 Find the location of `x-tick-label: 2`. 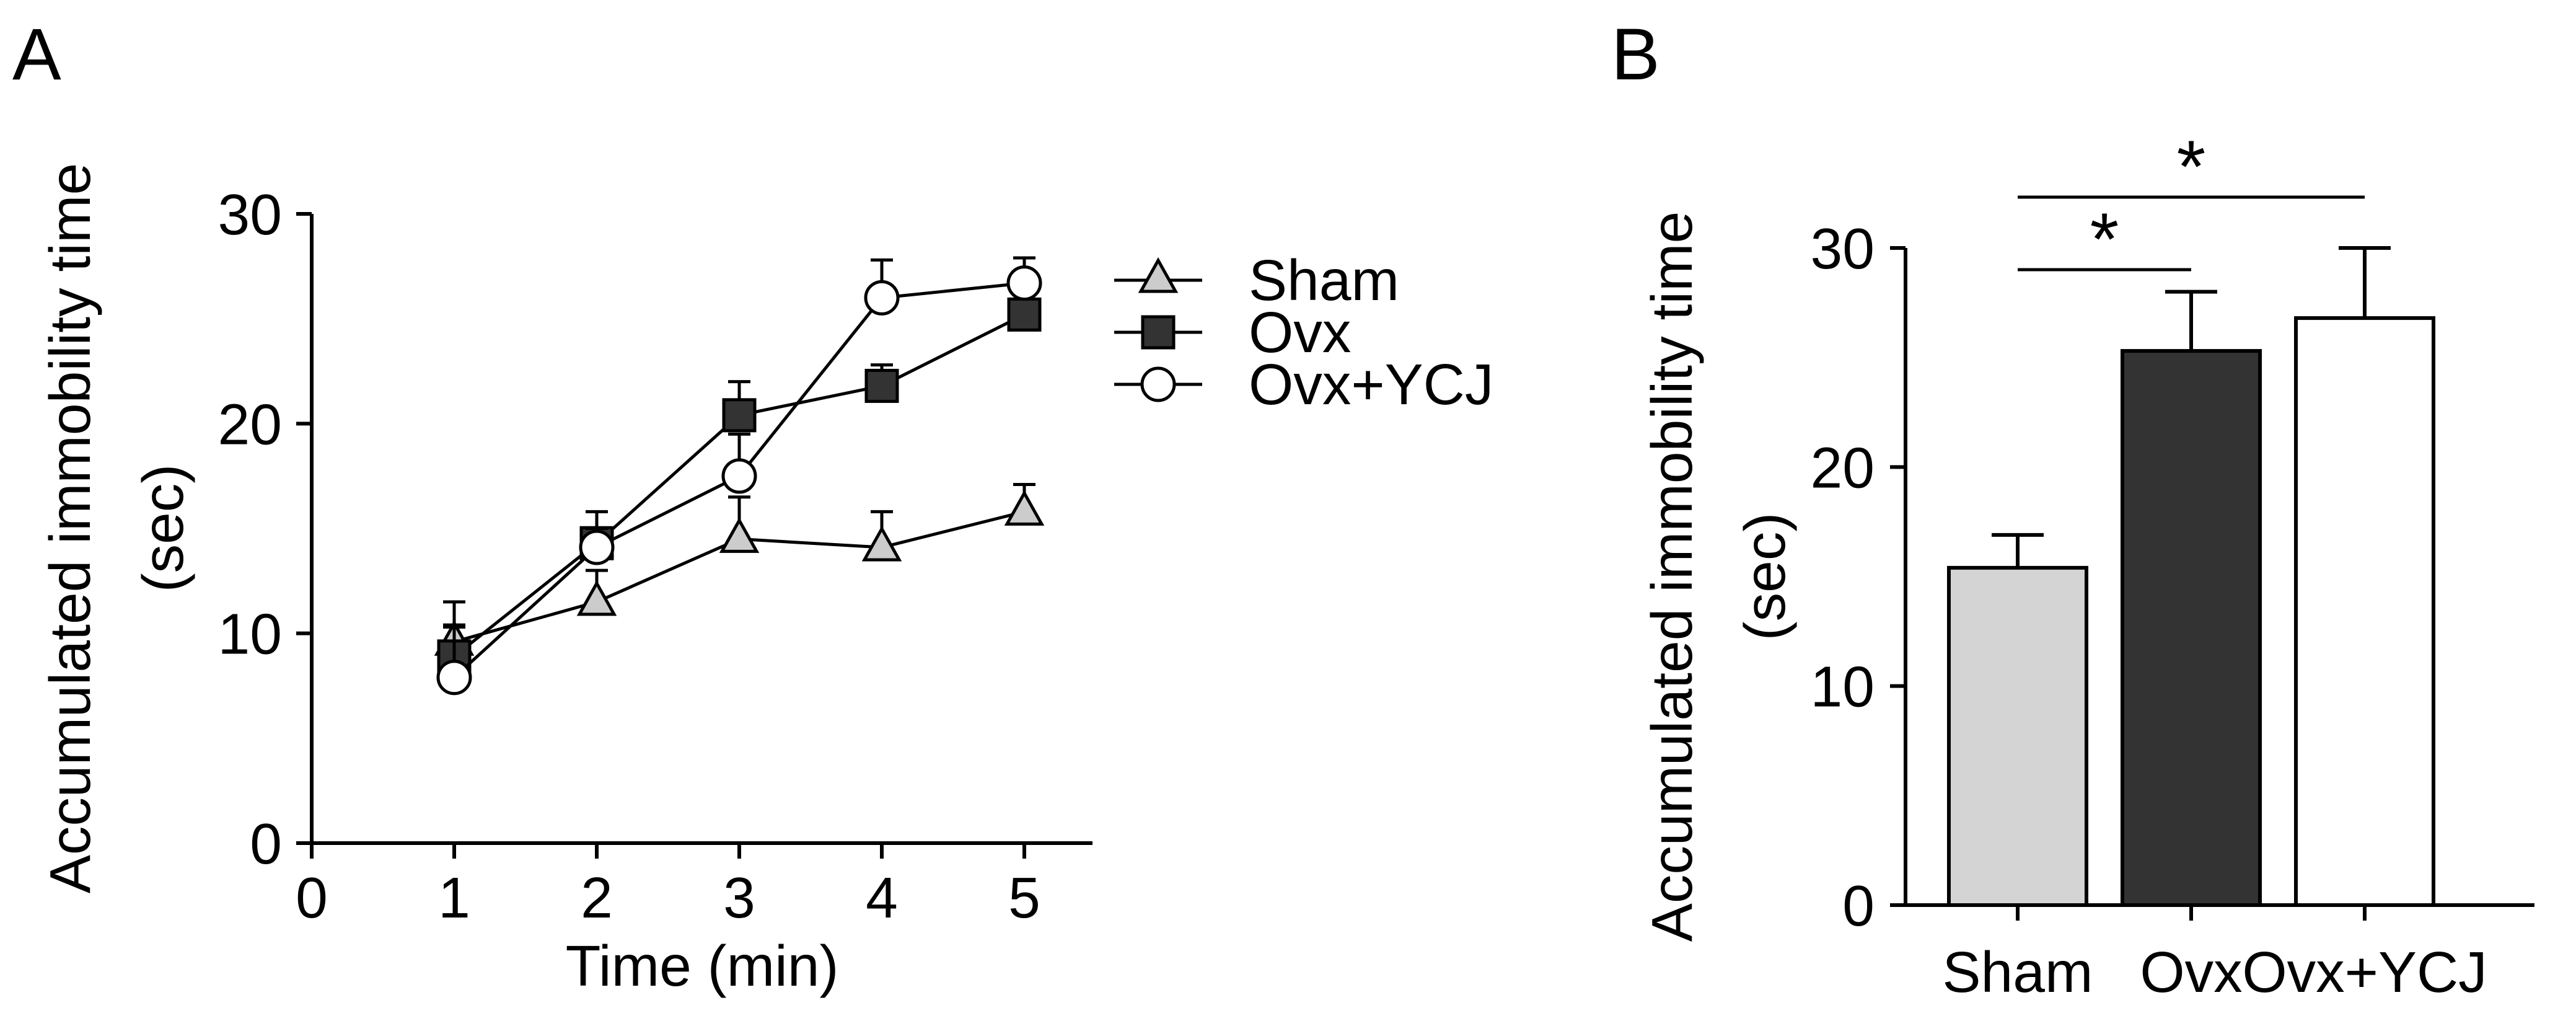

x-tick-label: 2 is located at coordinates (597, 898).